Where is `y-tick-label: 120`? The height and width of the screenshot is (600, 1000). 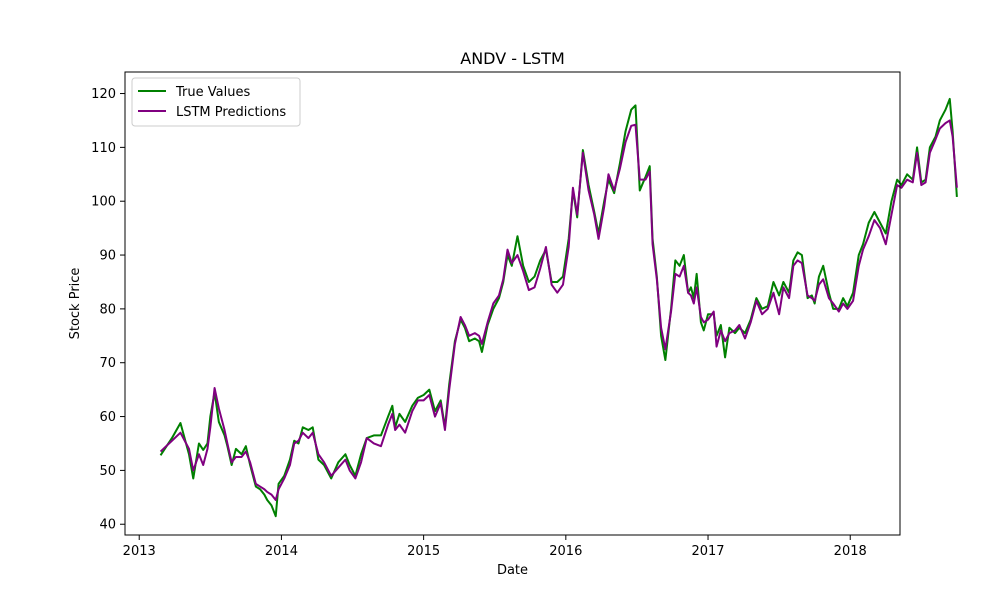 y-tick-label: 120 is located at coordinates (103, 94).